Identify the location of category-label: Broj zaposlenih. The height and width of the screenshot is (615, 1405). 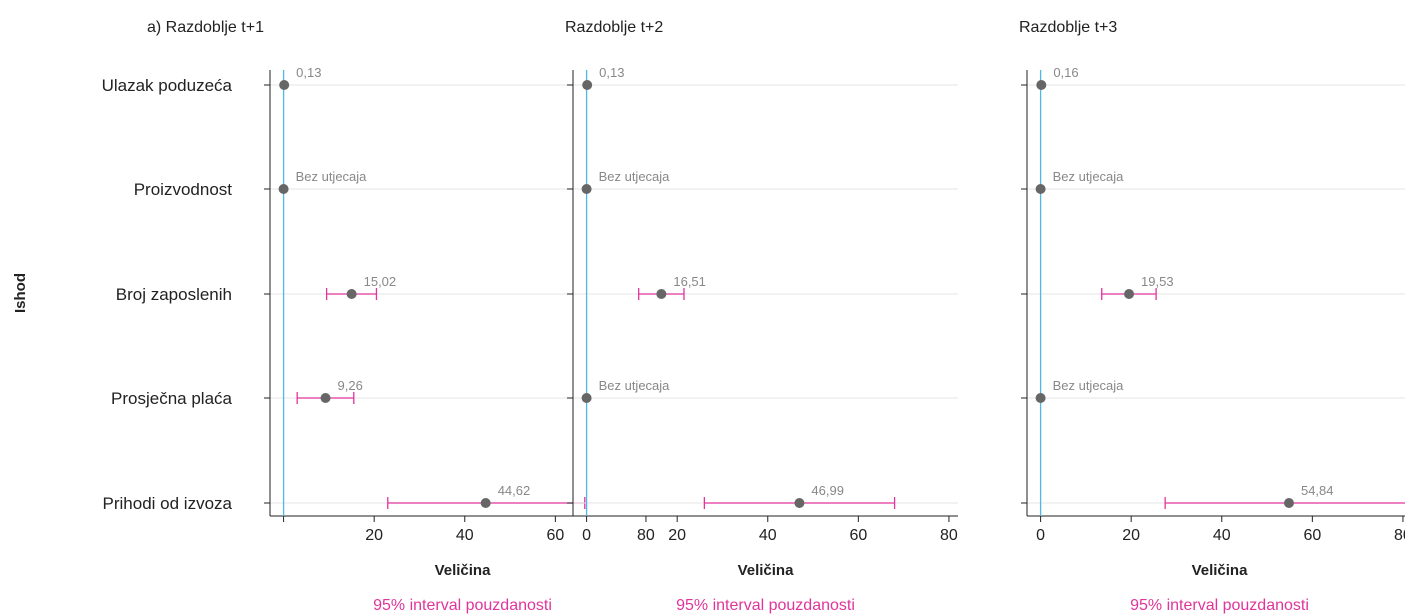
(174, 294).